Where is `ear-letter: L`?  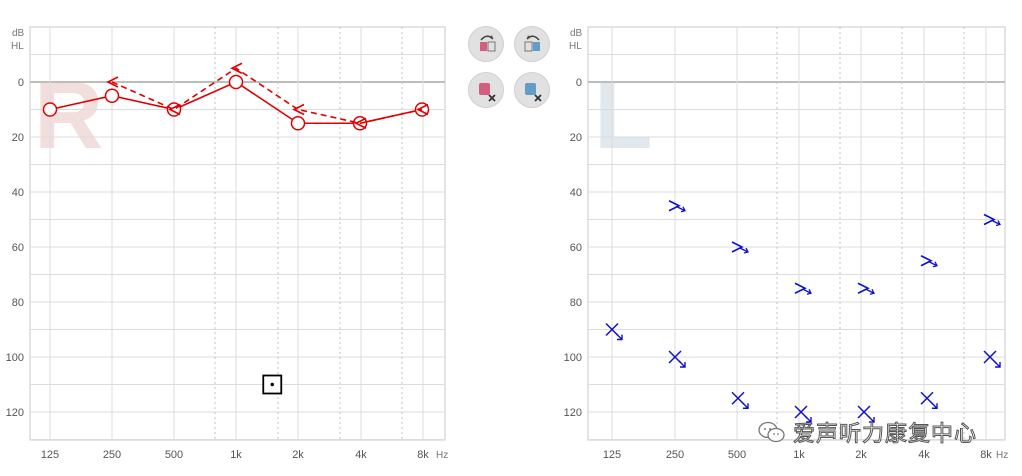
ear-letter: L is located at coordinates (623, 115).